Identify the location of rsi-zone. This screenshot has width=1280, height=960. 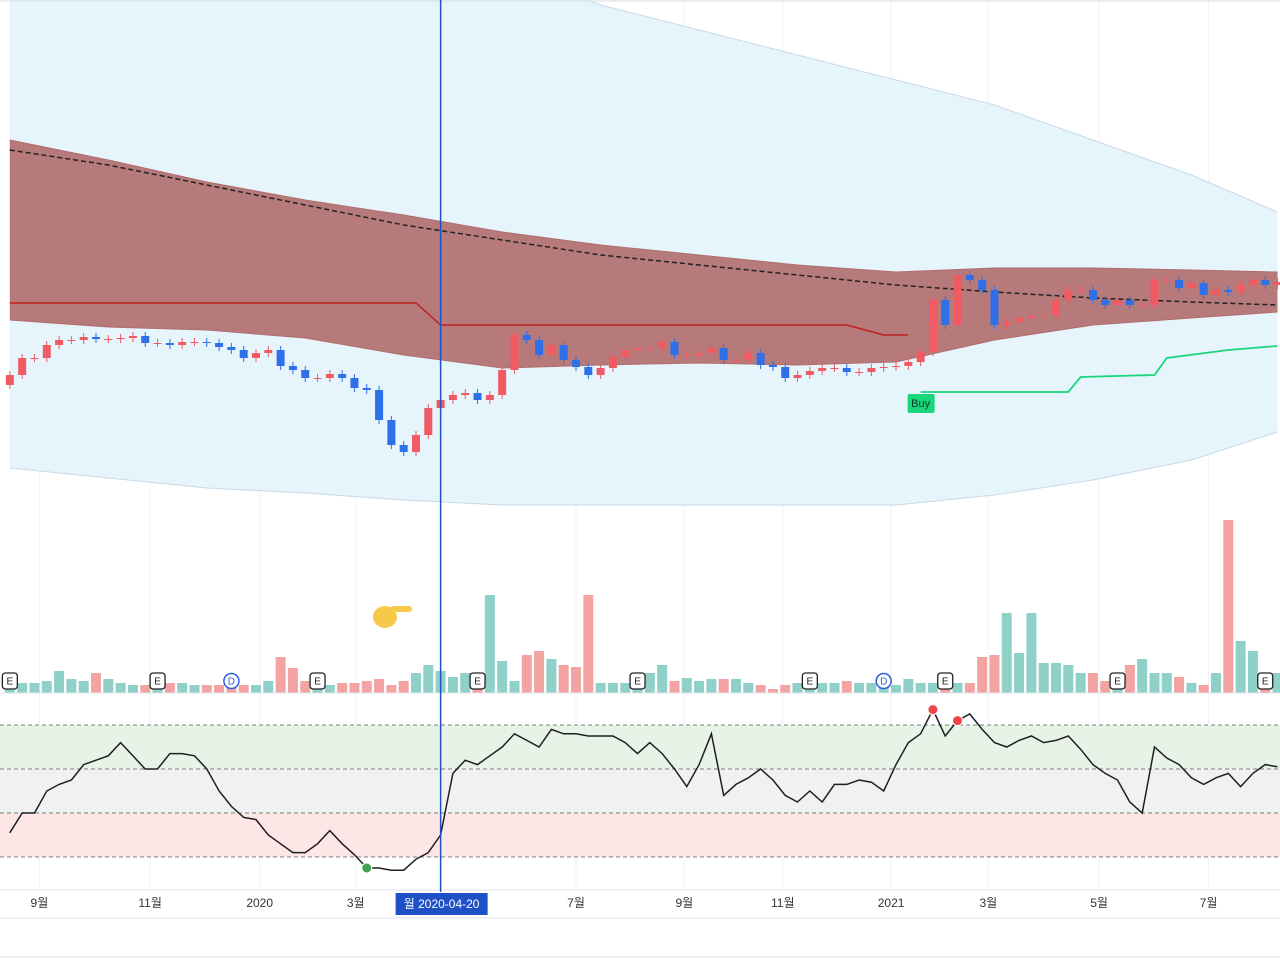
(640, 791).